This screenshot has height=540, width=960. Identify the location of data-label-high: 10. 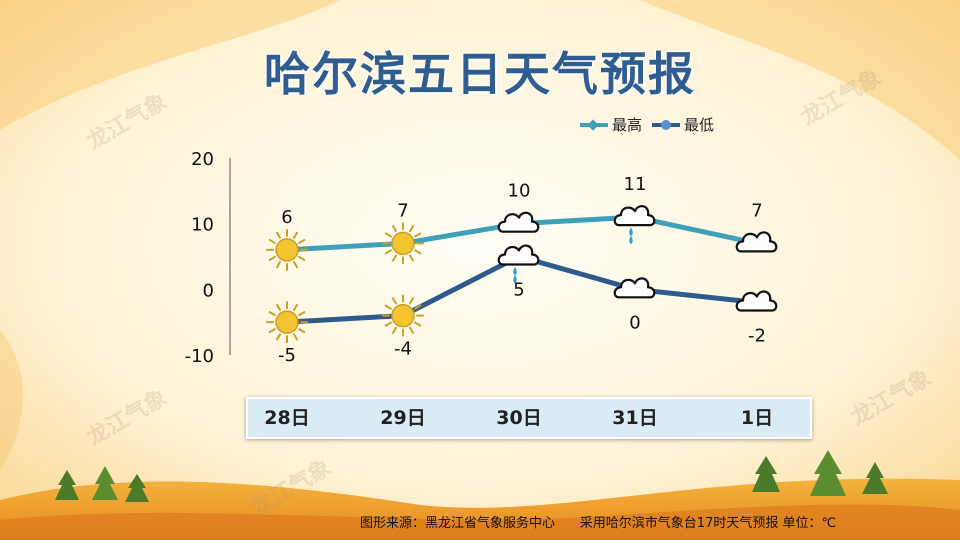
(519, 191).